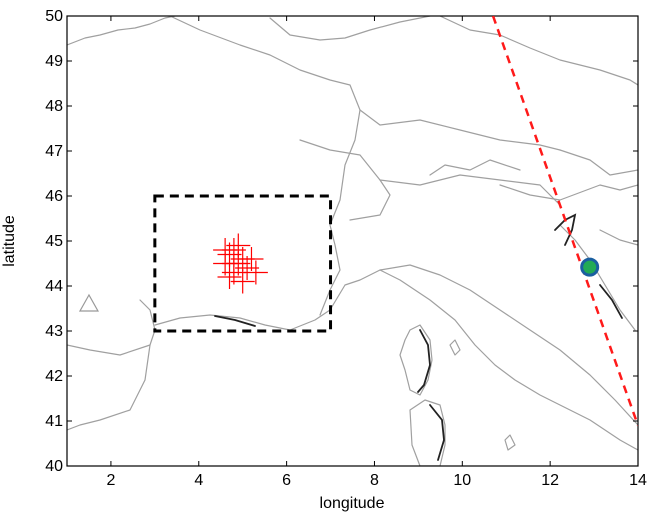 The width and height of the screenshot is (657, 512). What do you see at coordinates (54, 421) in the screenshot?
I see `y-tick-label: 41` at bounding box center [54, 421].